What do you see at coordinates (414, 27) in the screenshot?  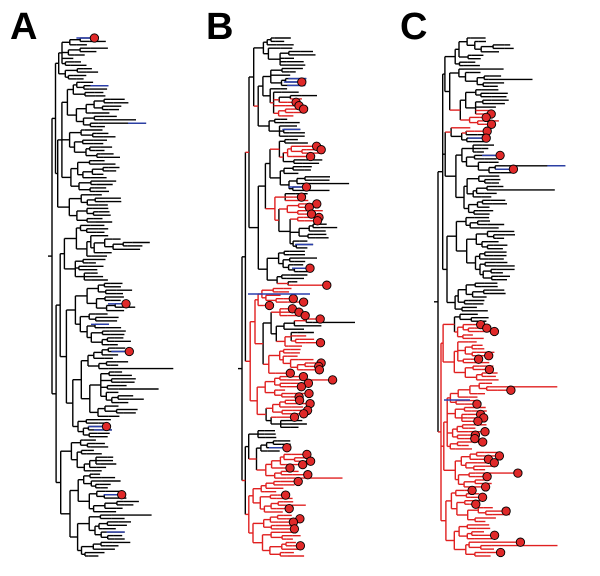 I see `panel-label-c: C` at bounding box center [414, 27].